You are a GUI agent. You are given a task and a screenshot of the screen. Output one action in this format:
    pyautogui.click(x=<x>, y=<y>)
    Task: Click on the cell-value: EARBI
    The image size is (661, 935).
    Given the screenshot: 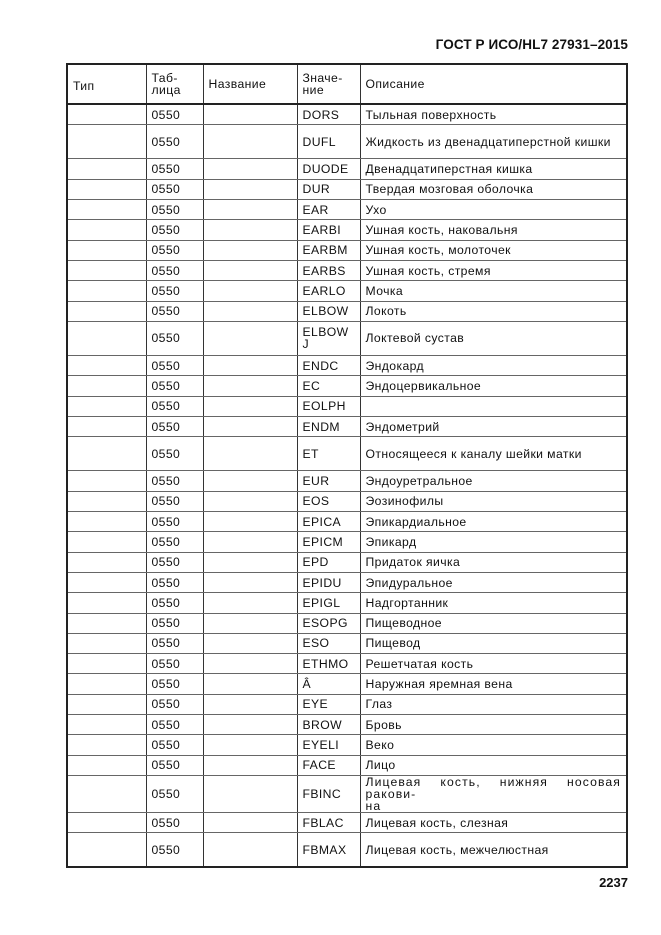 What is the action you would take?
    pyautogui.click(x=328, y=230)
    